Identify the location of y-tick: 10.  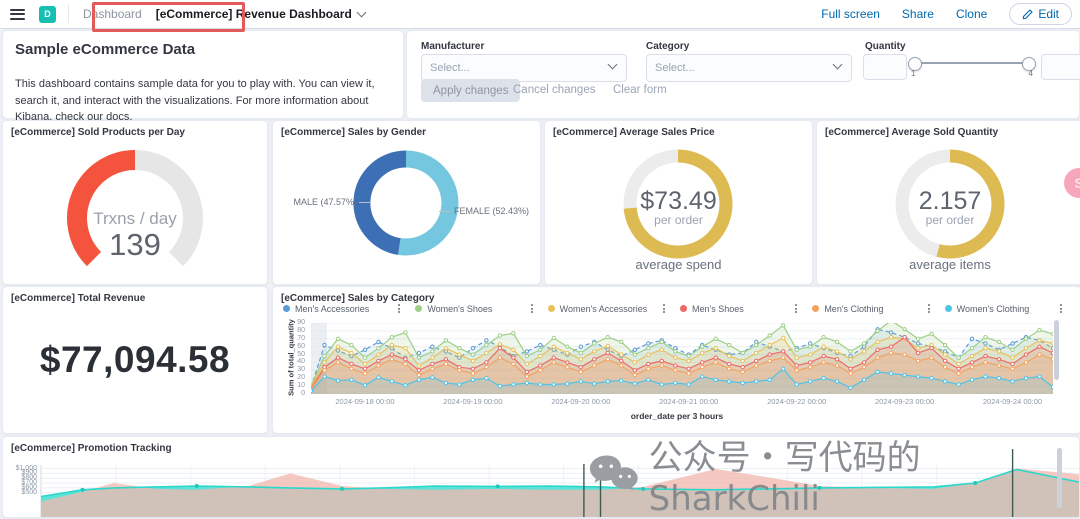
(301, 386).